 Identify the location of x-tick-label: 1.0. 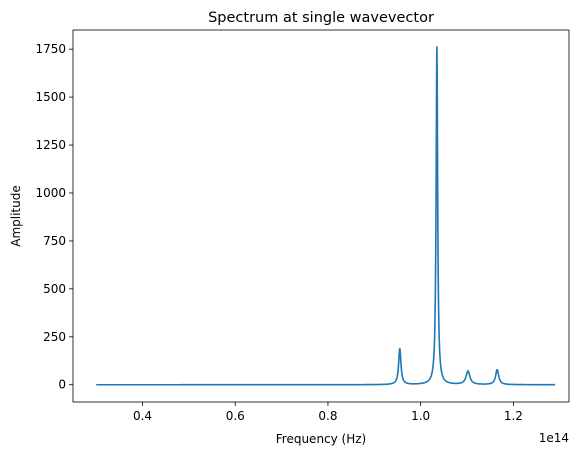
(420, 416).